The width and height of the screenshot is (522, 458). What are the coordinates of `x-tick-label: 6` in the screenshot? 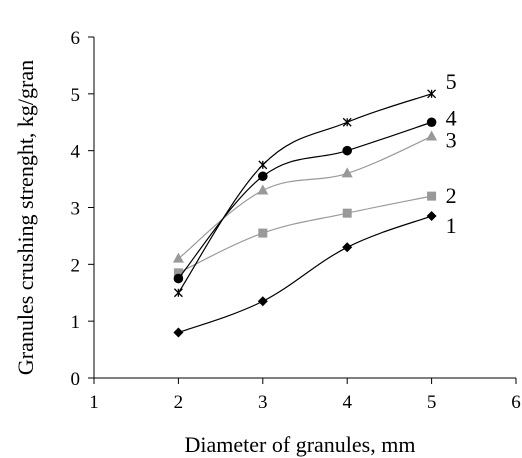 It's located at (516, 402).